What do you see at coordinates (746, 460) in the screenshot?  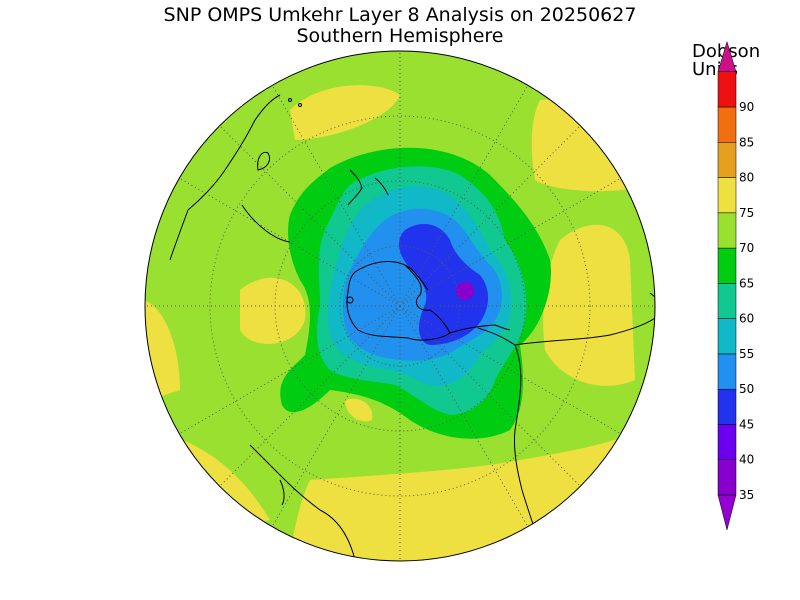 I see `colorbar-tick-label: 40` at bounding box center [746, 460].